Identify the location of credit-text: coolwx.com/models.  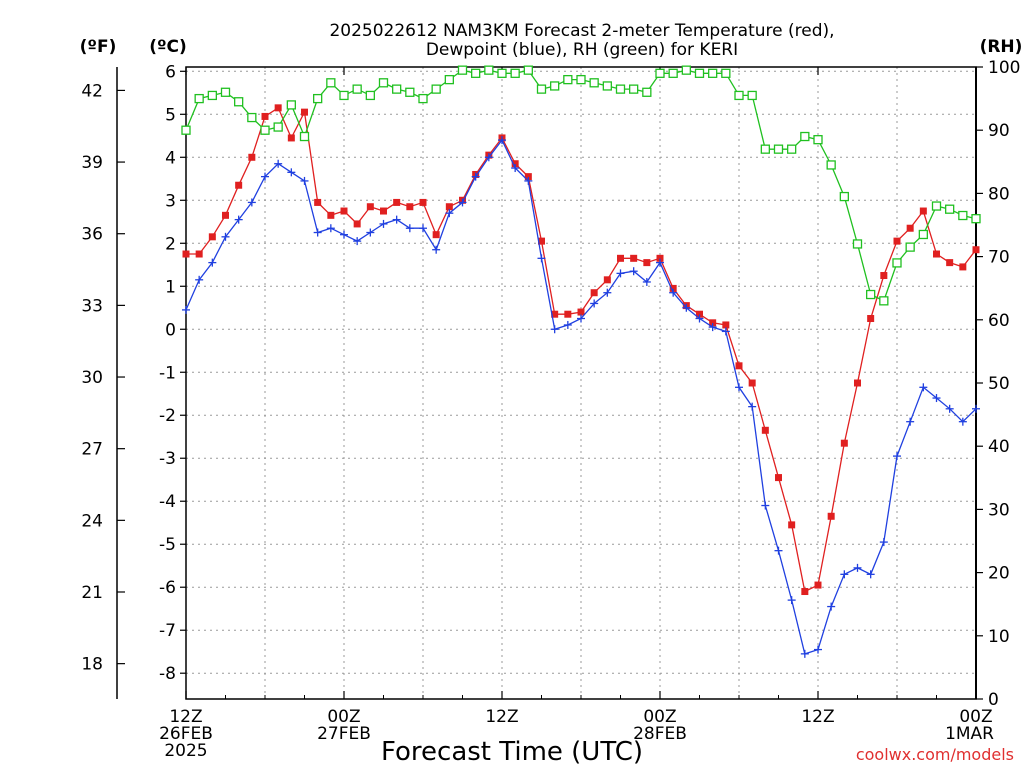
(935, 754).